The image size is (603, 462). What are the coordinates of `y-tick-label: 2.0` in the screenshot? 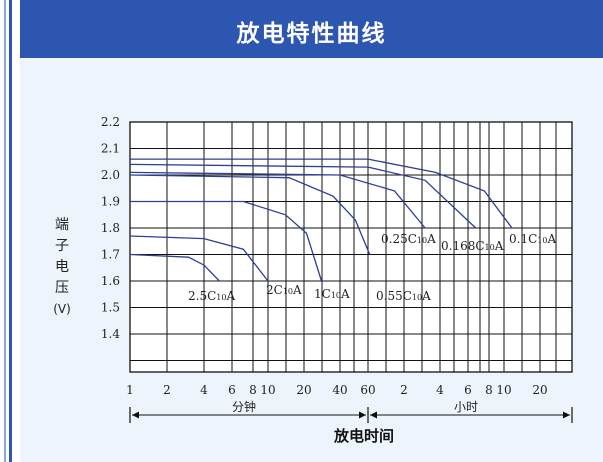 It's located at (110, 175).